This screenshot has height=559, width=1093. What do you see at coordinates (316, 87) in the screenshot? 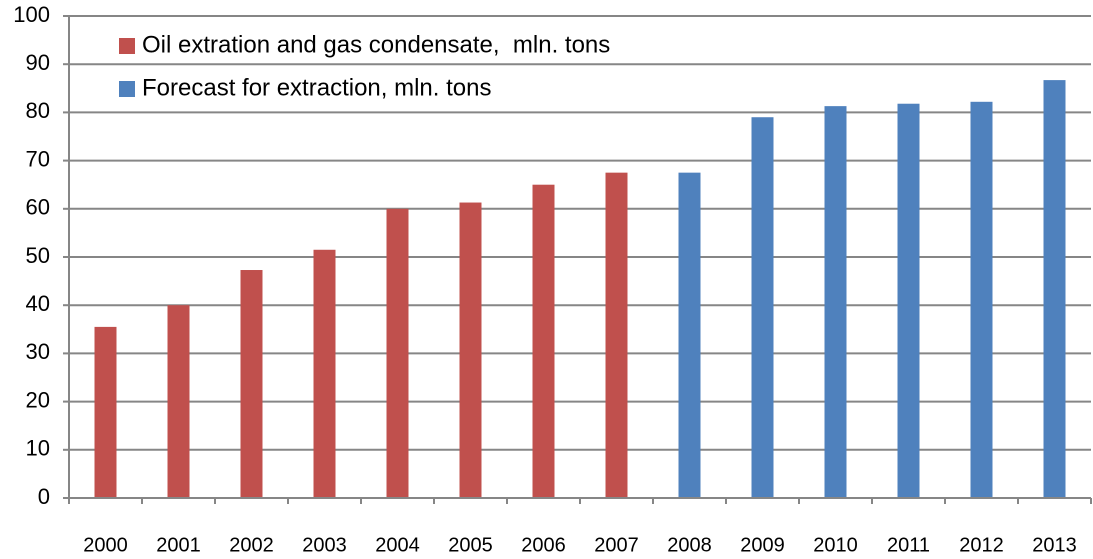
I see `legend-label: Forecast for extraction, mln. tons` at bounding box center [316, 87].